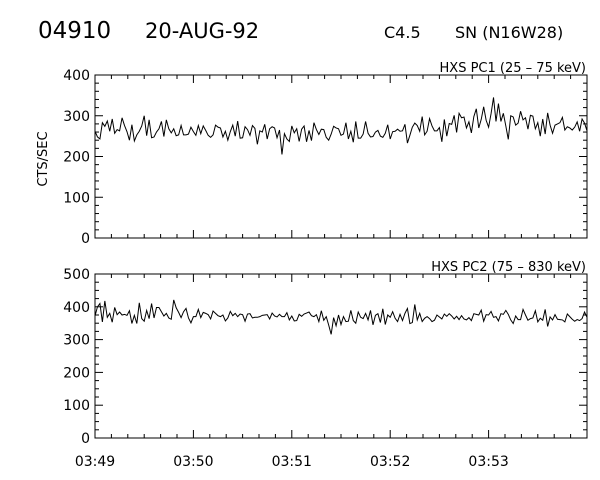 The image size is (600, 480). Describe the element at coordinates (488, 462) in the screenshot. I see `x-tick-label: 03:53` at that location.